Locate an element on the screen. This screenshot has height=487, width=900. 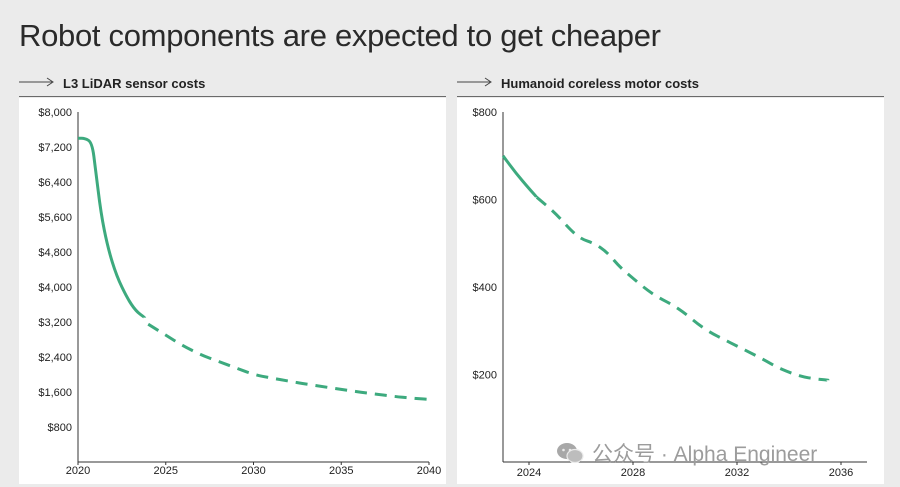
y-tick-label: $5,600 is located at coordinates (55, 218).